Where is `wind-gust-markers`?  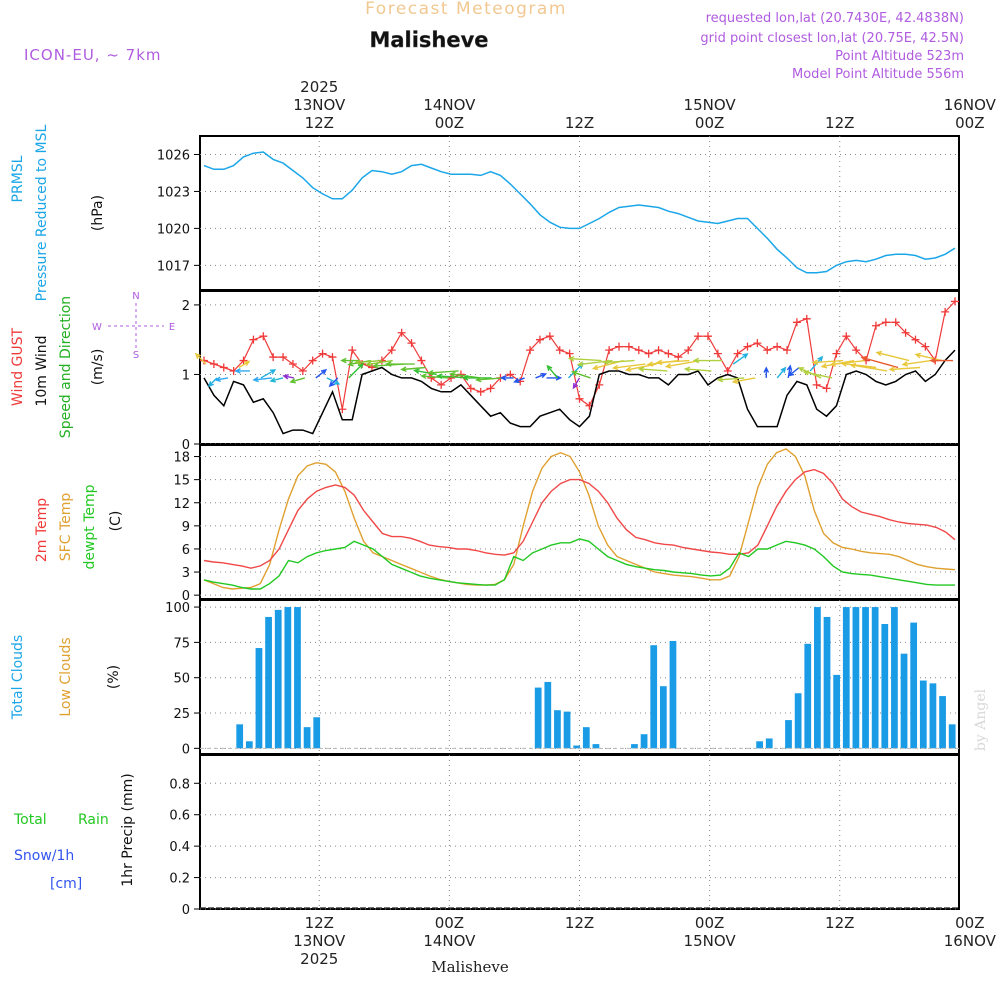 wind-gust-markers is located at coordinates (579, 355).